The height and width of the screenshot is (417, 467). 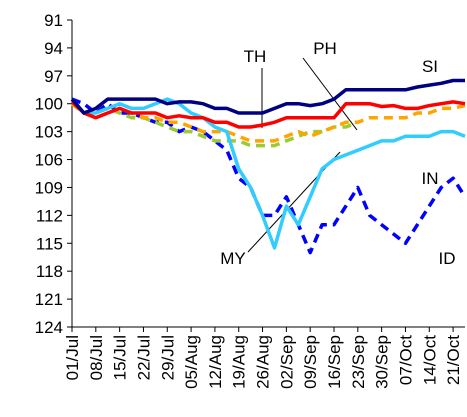 What do you see at coordinates (310, 362) in the screenshot?
I see `x-tick-label: 09/Sep` at bounding box center [310, 362].